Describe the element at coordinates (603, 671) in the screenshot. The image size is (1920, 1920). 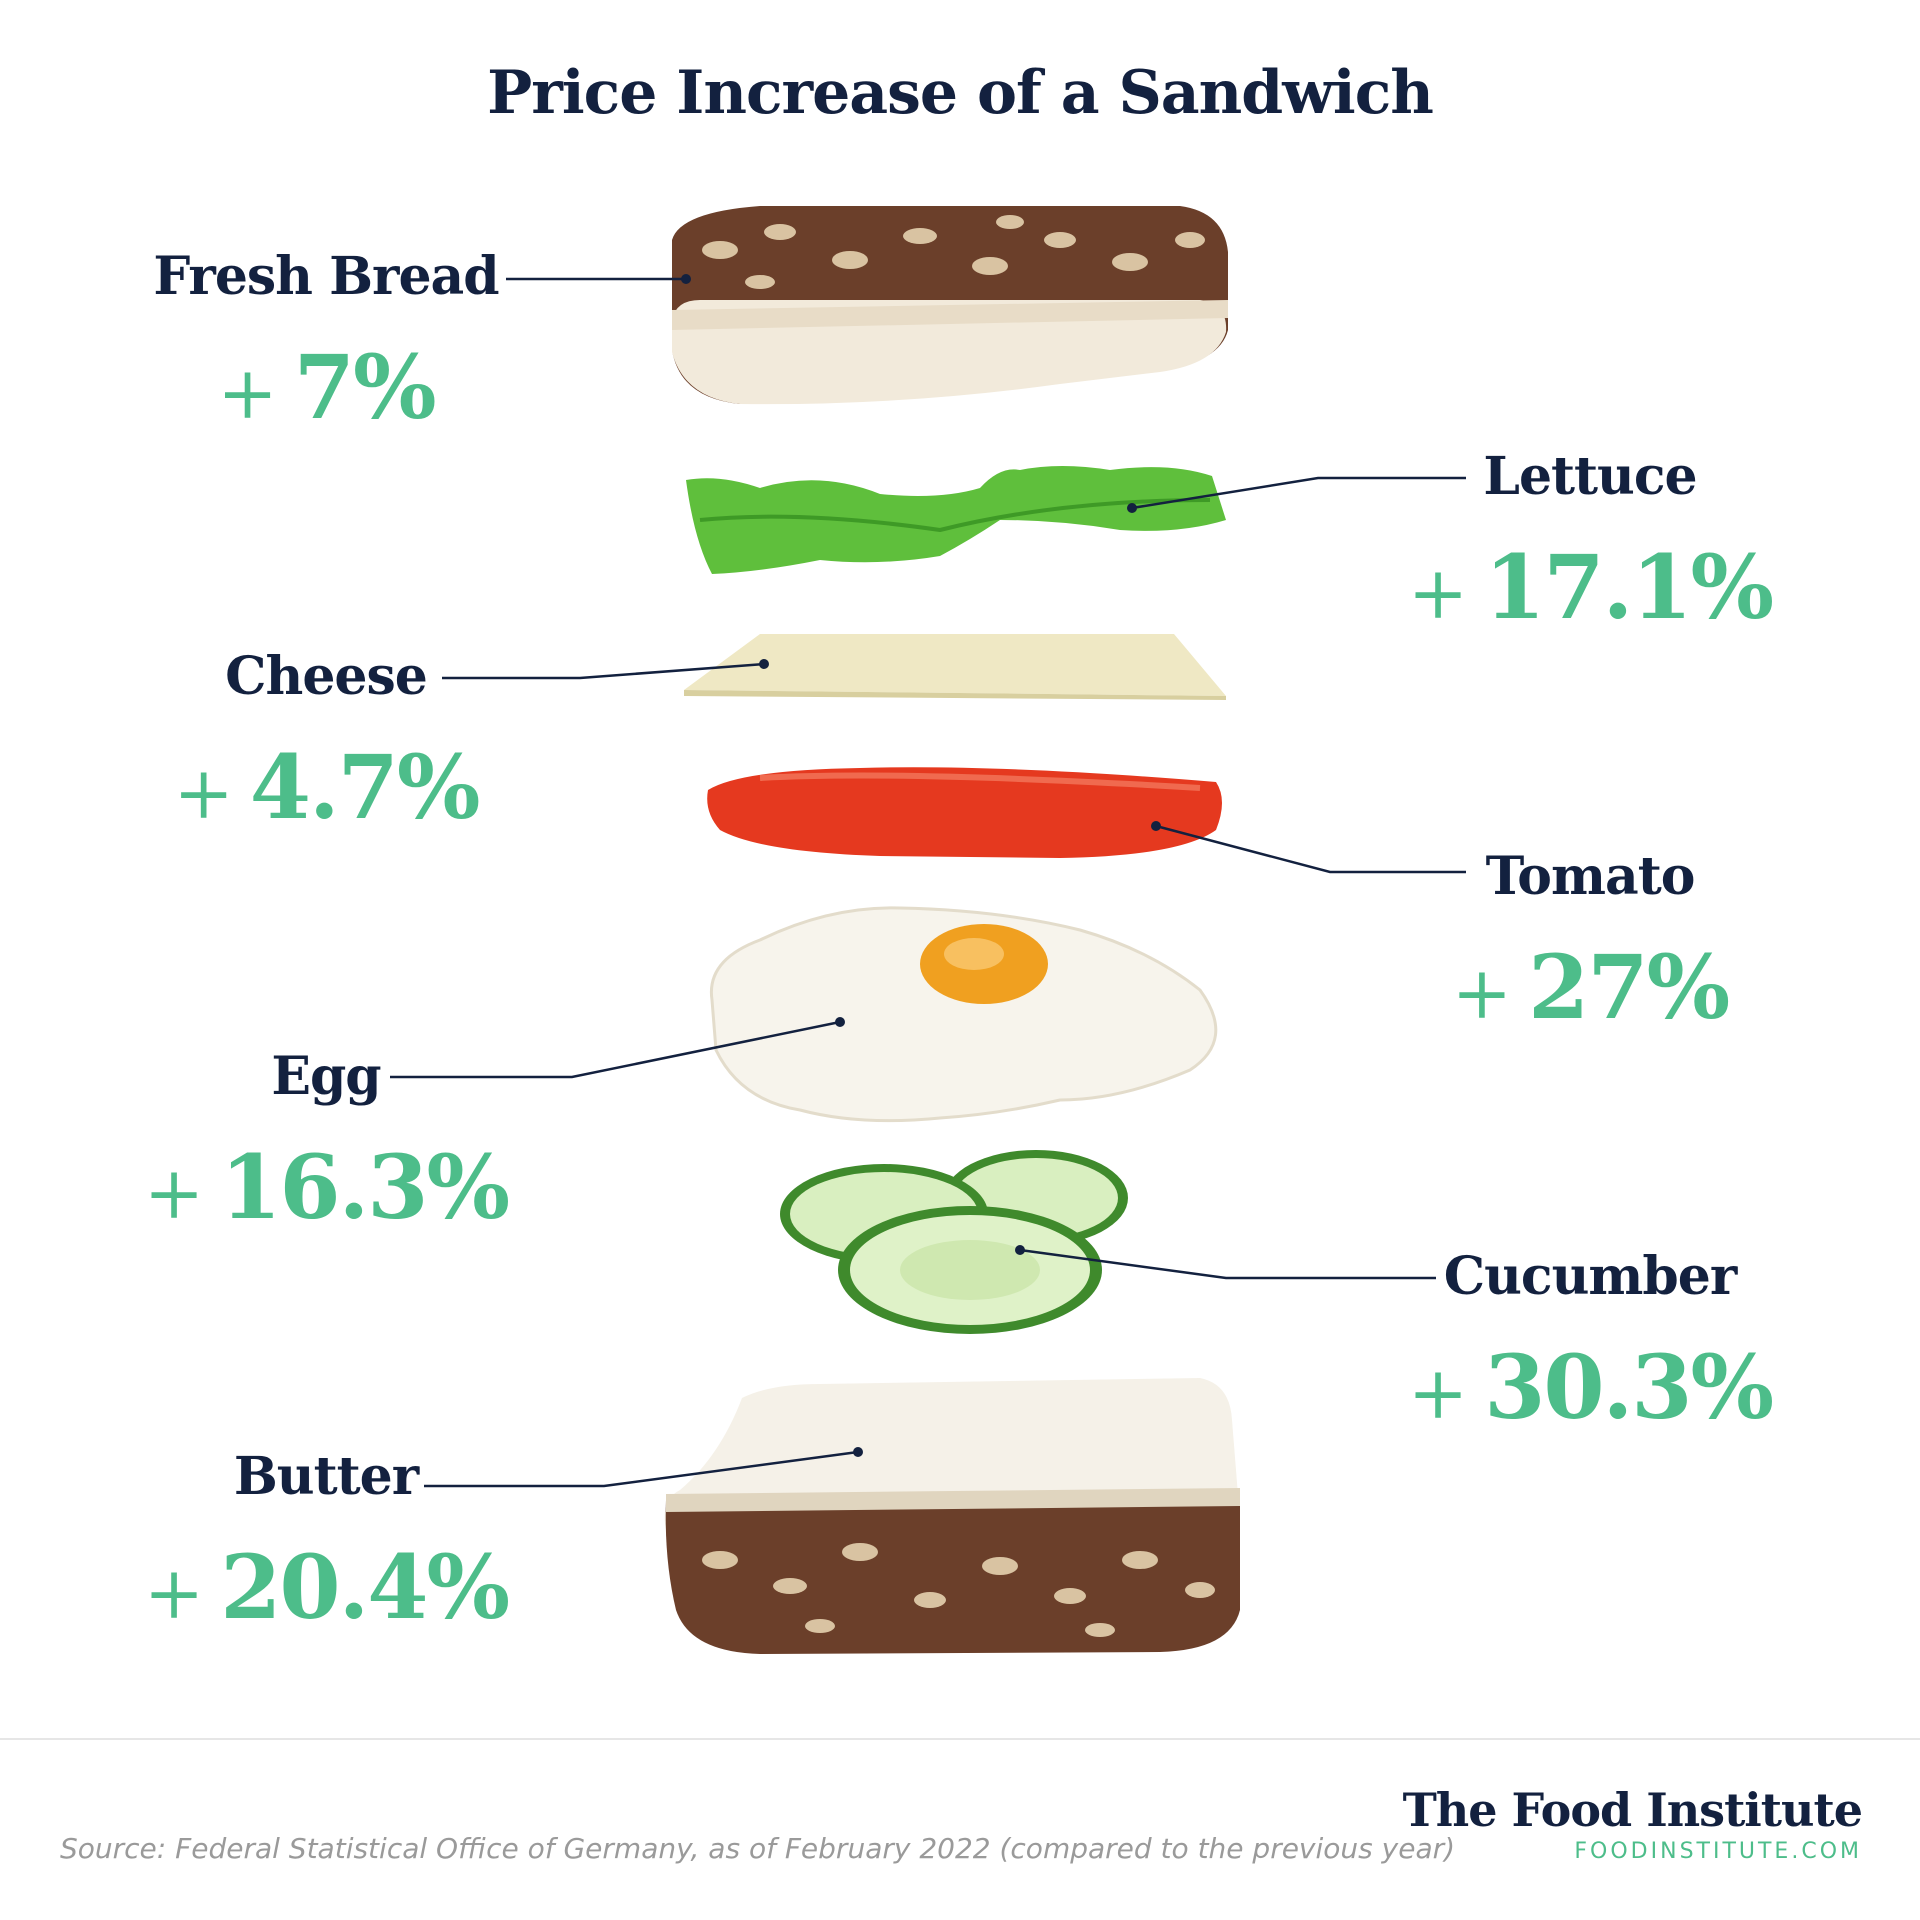
I see `leader-line-cheese` at that location.